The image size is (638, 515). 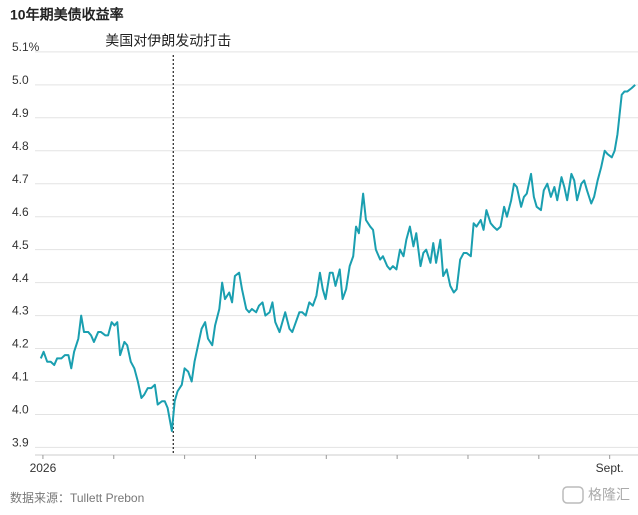 I want to click on x-tick-label: Sept., so click(x=610, y=468).